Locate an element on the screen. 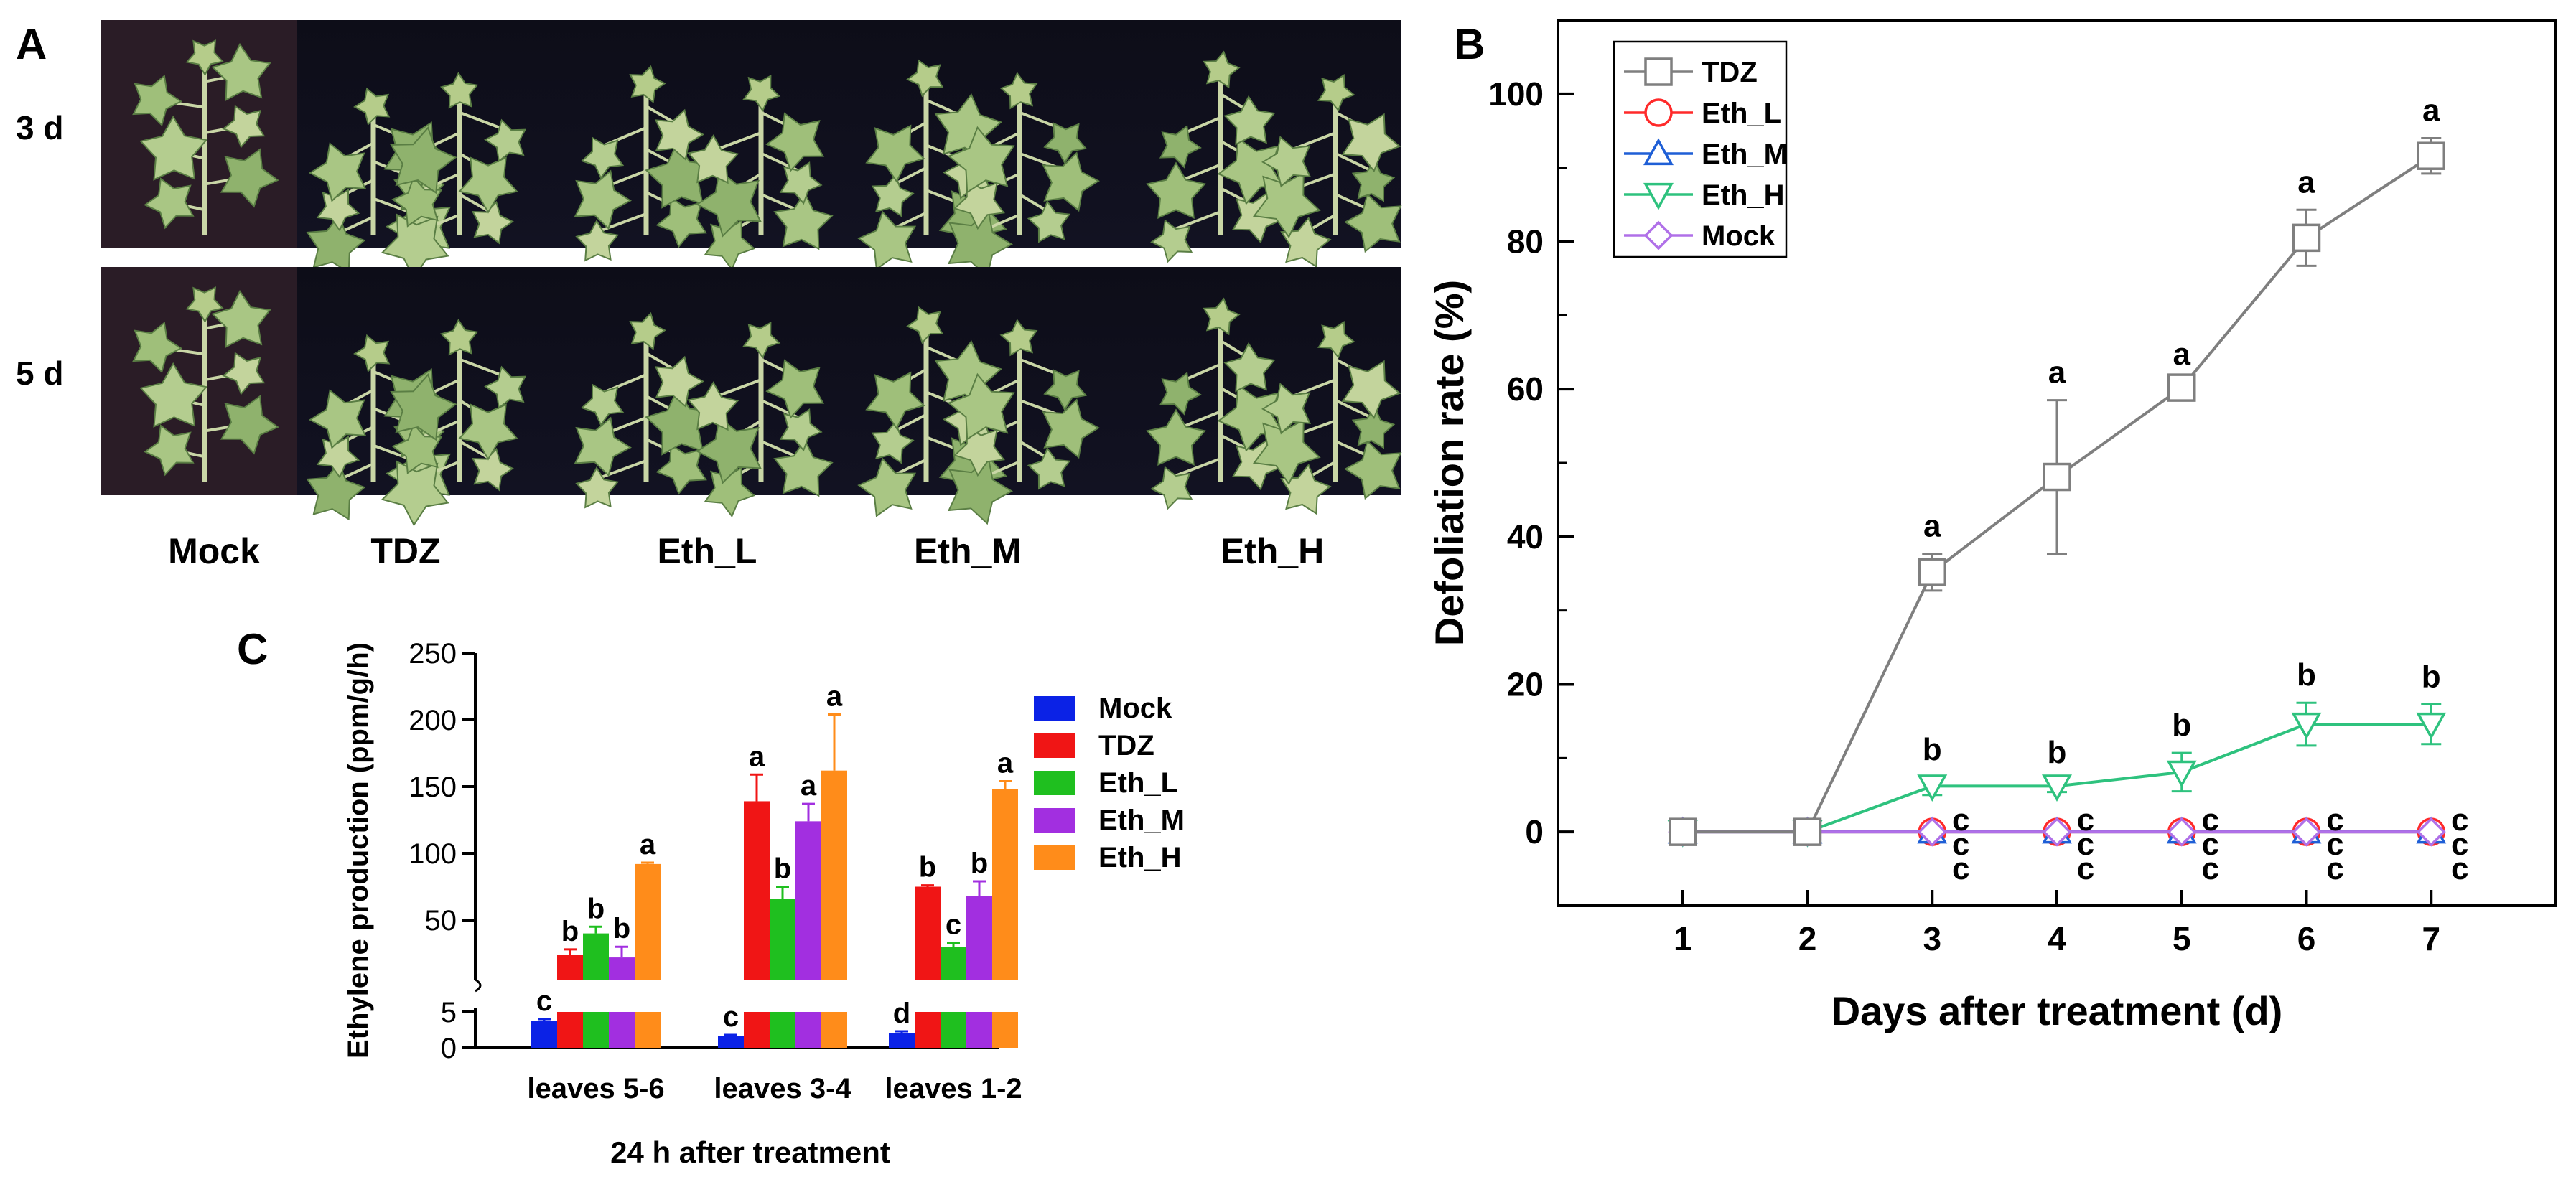  bar-eth-h is located at coordinates (648, 955).